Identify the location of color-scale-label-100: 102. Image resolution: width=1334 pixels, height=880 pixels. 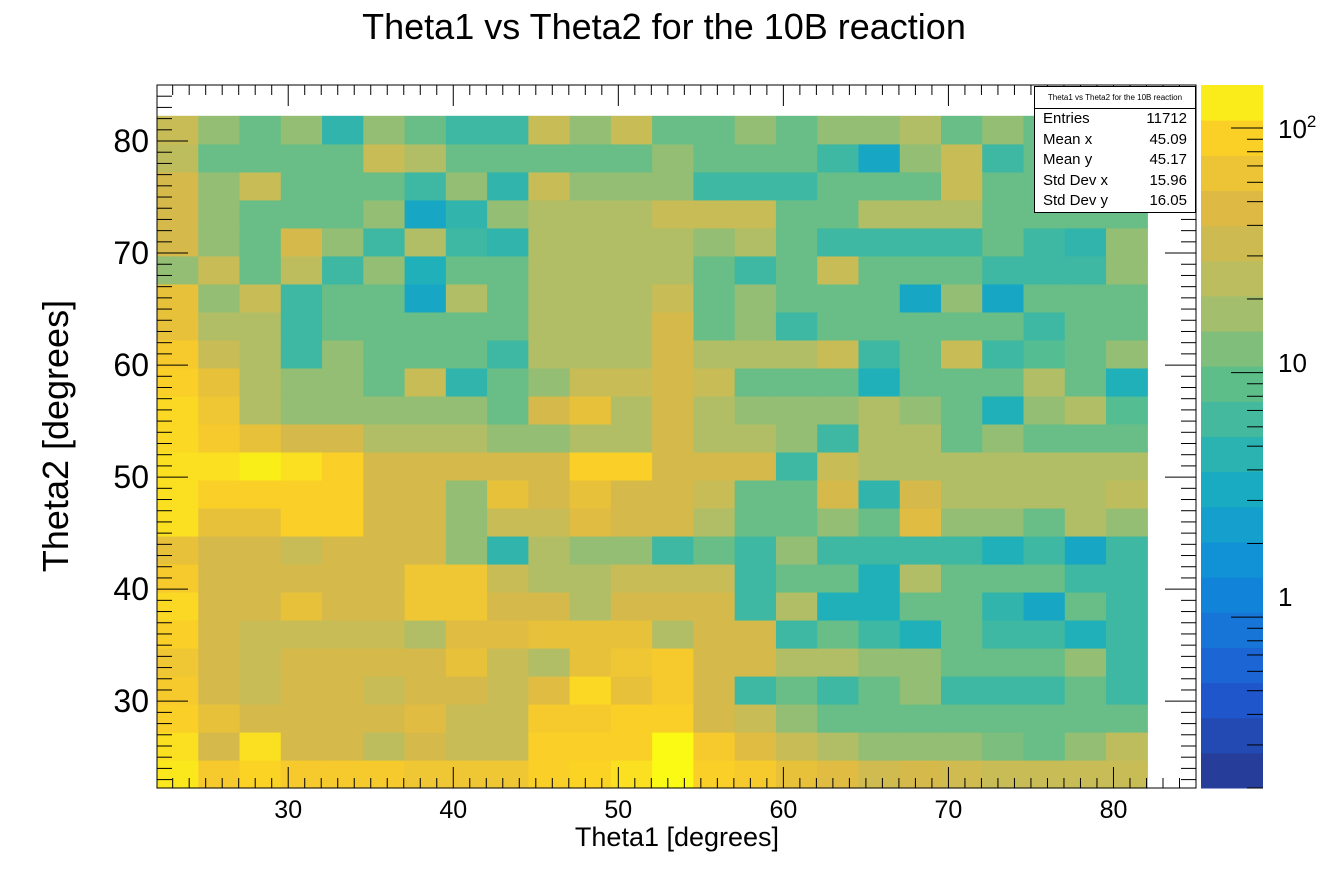
(1297, 128).